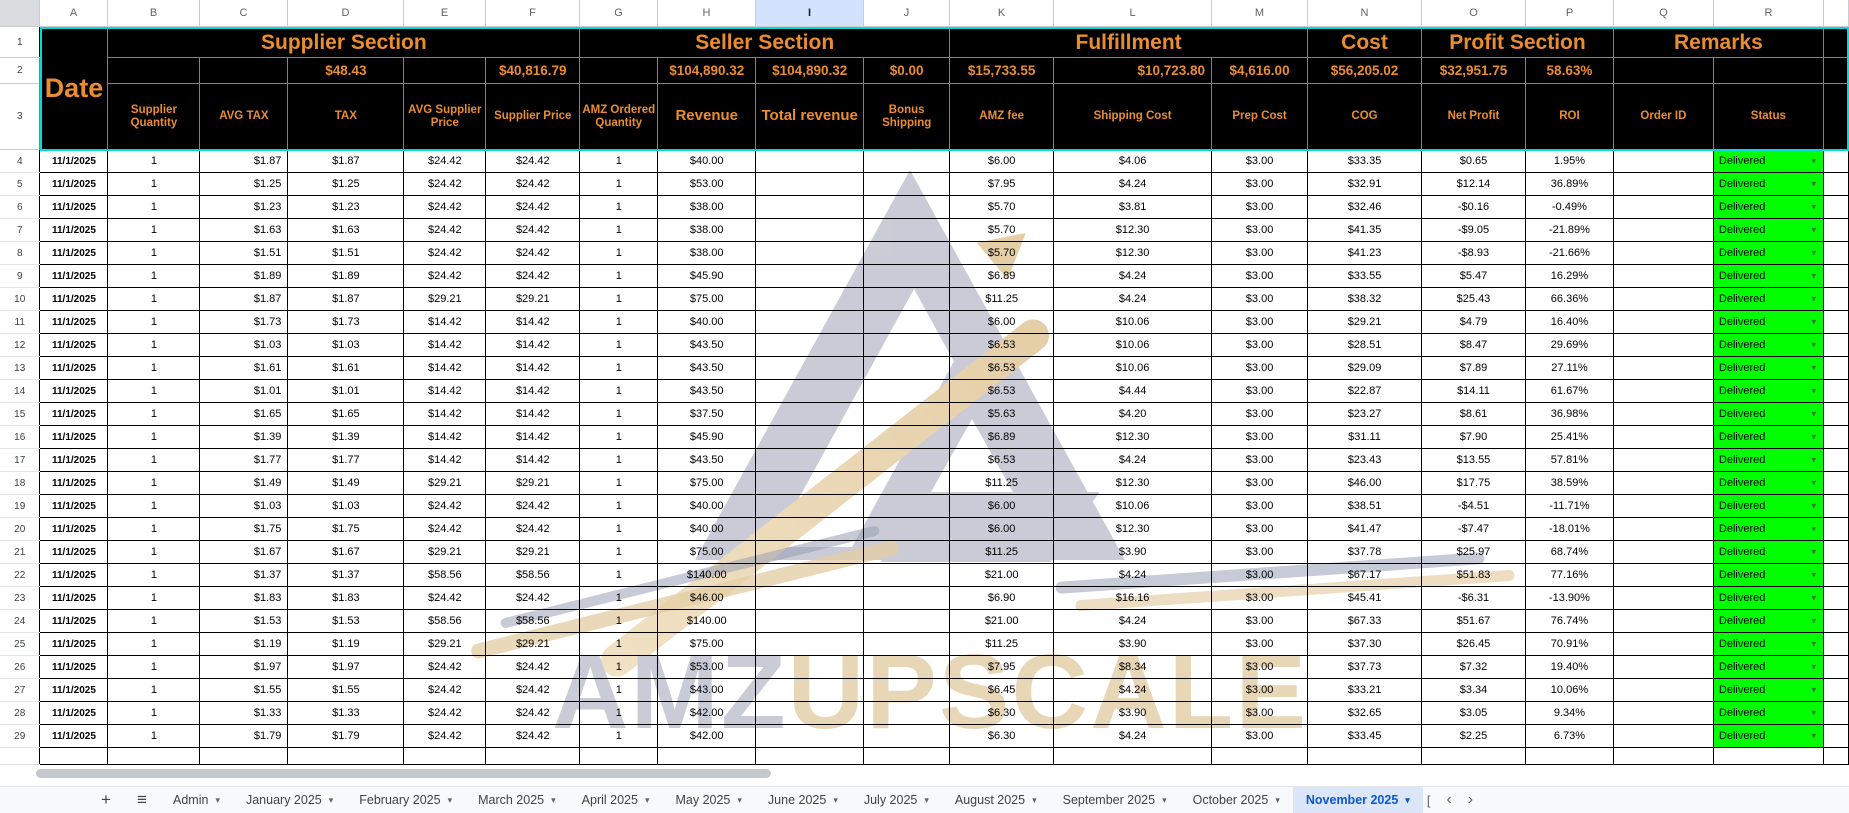 The width and height of the screenshot is (1849, 813). Describe the element at coordinates (244, 391) in the screenshot. I see `cell-avg-tax: $1.01` at that location.